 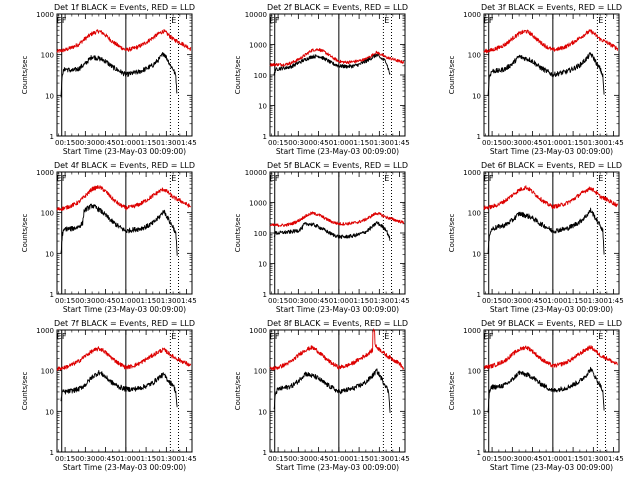 What do you see at coordinates (124, 323) in the screenshot?
I see `panel-title: Det 7f BLACK = Events, RED = LLD` at bounding box center [124, 323].